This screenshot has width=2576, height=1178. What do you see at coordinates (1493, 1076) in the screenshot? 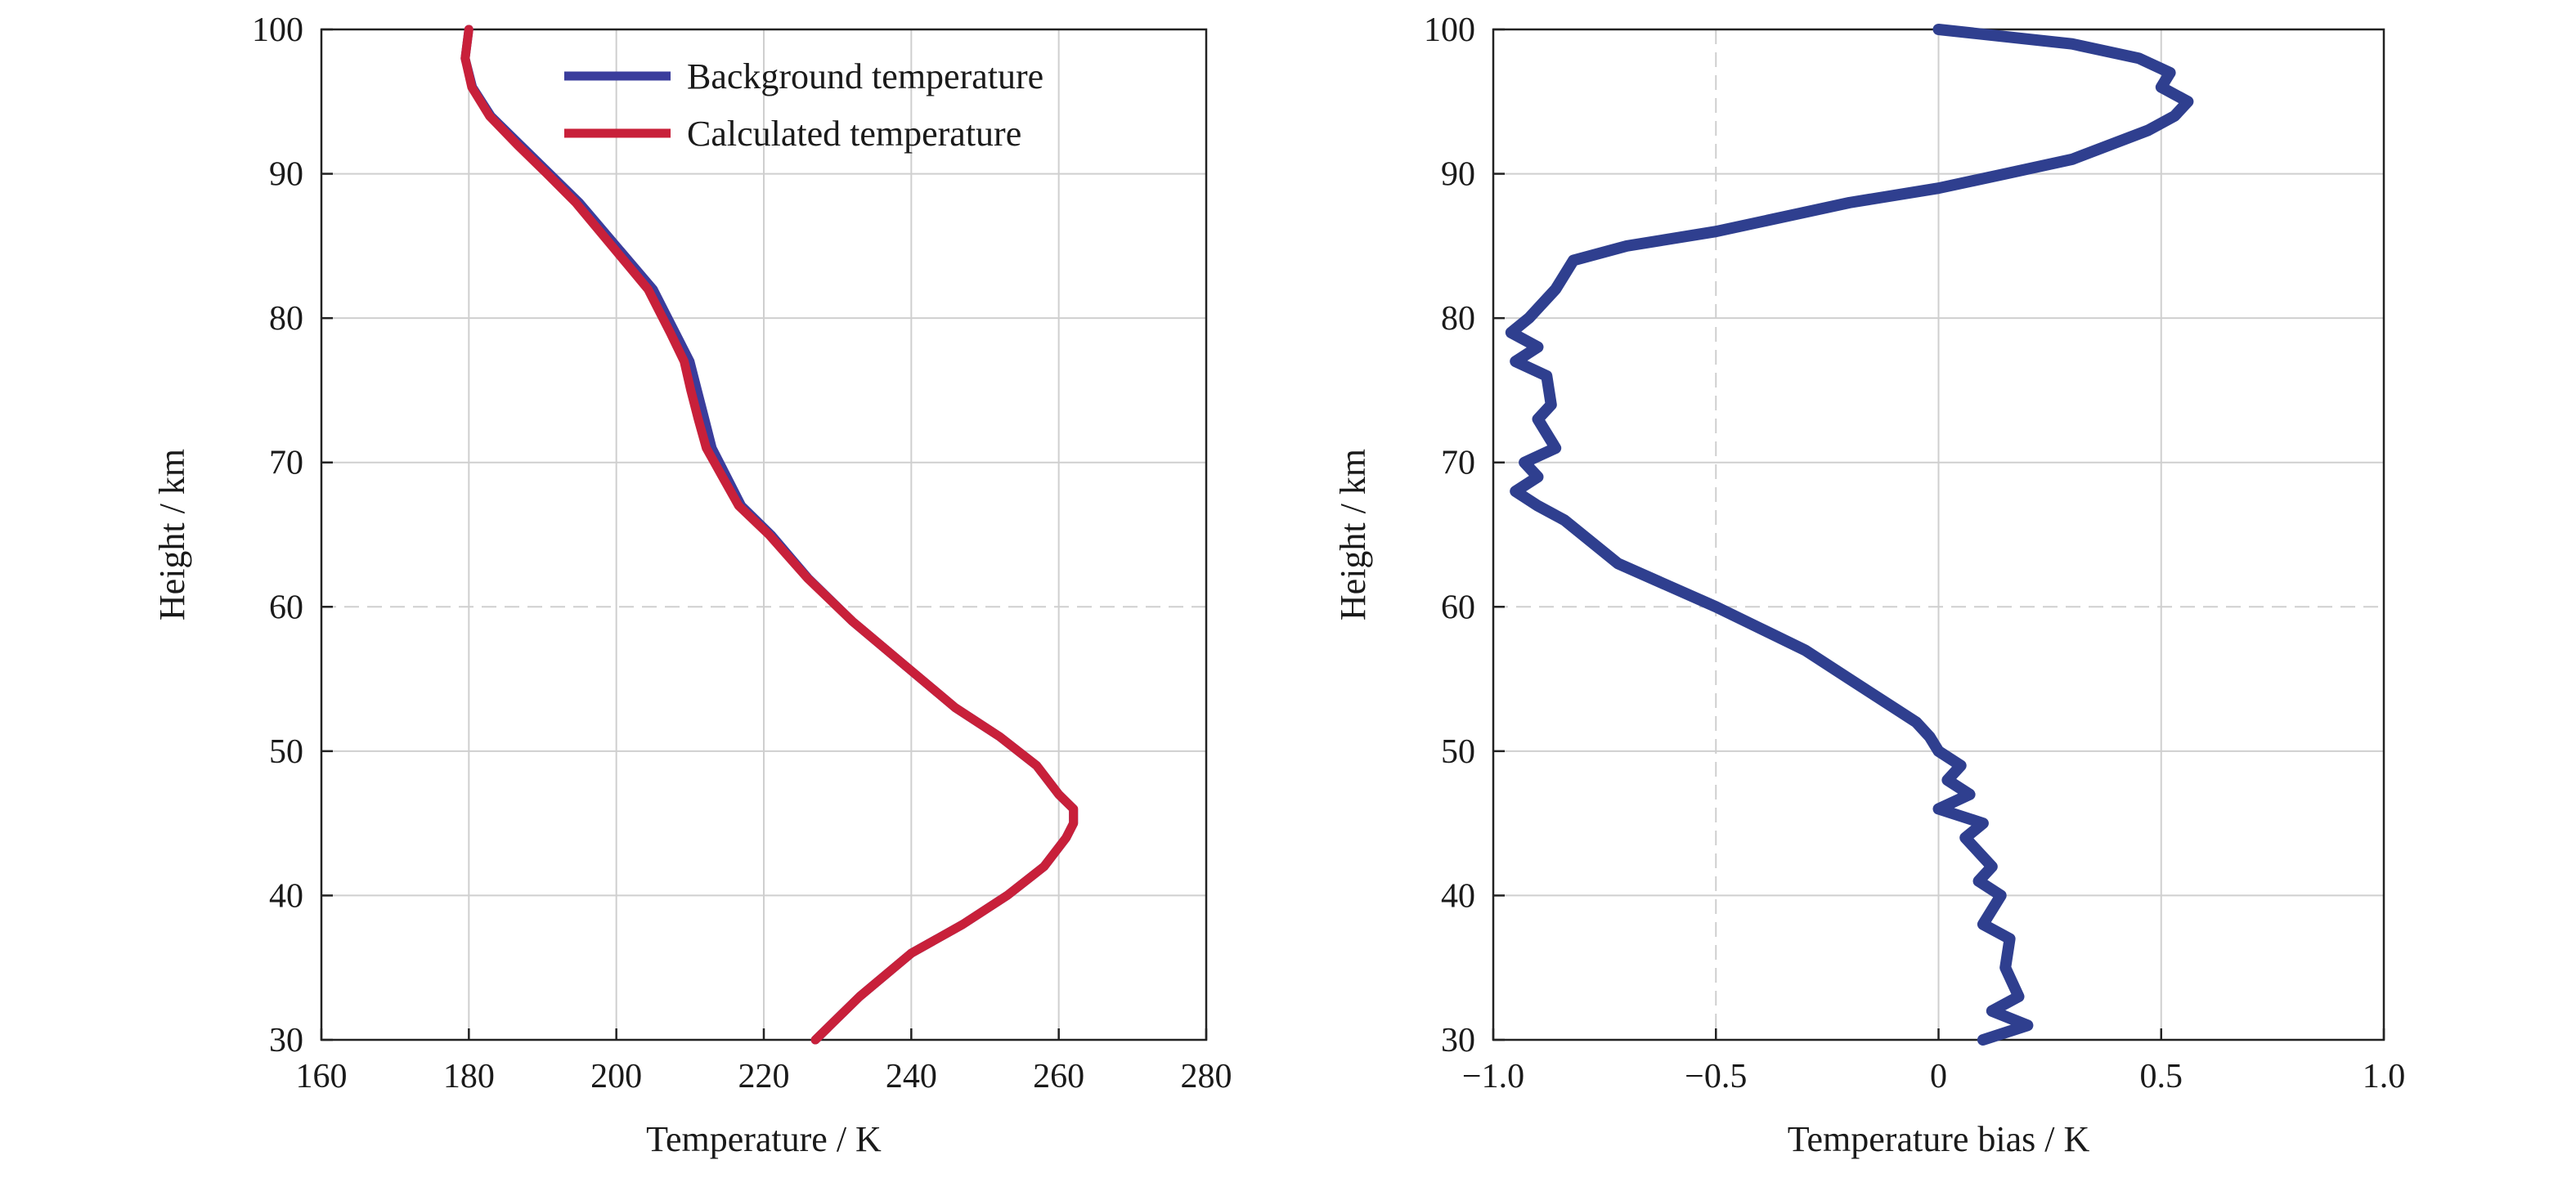
I see `x-tick-label: −1.0` at bounding box center [1493, 1076].